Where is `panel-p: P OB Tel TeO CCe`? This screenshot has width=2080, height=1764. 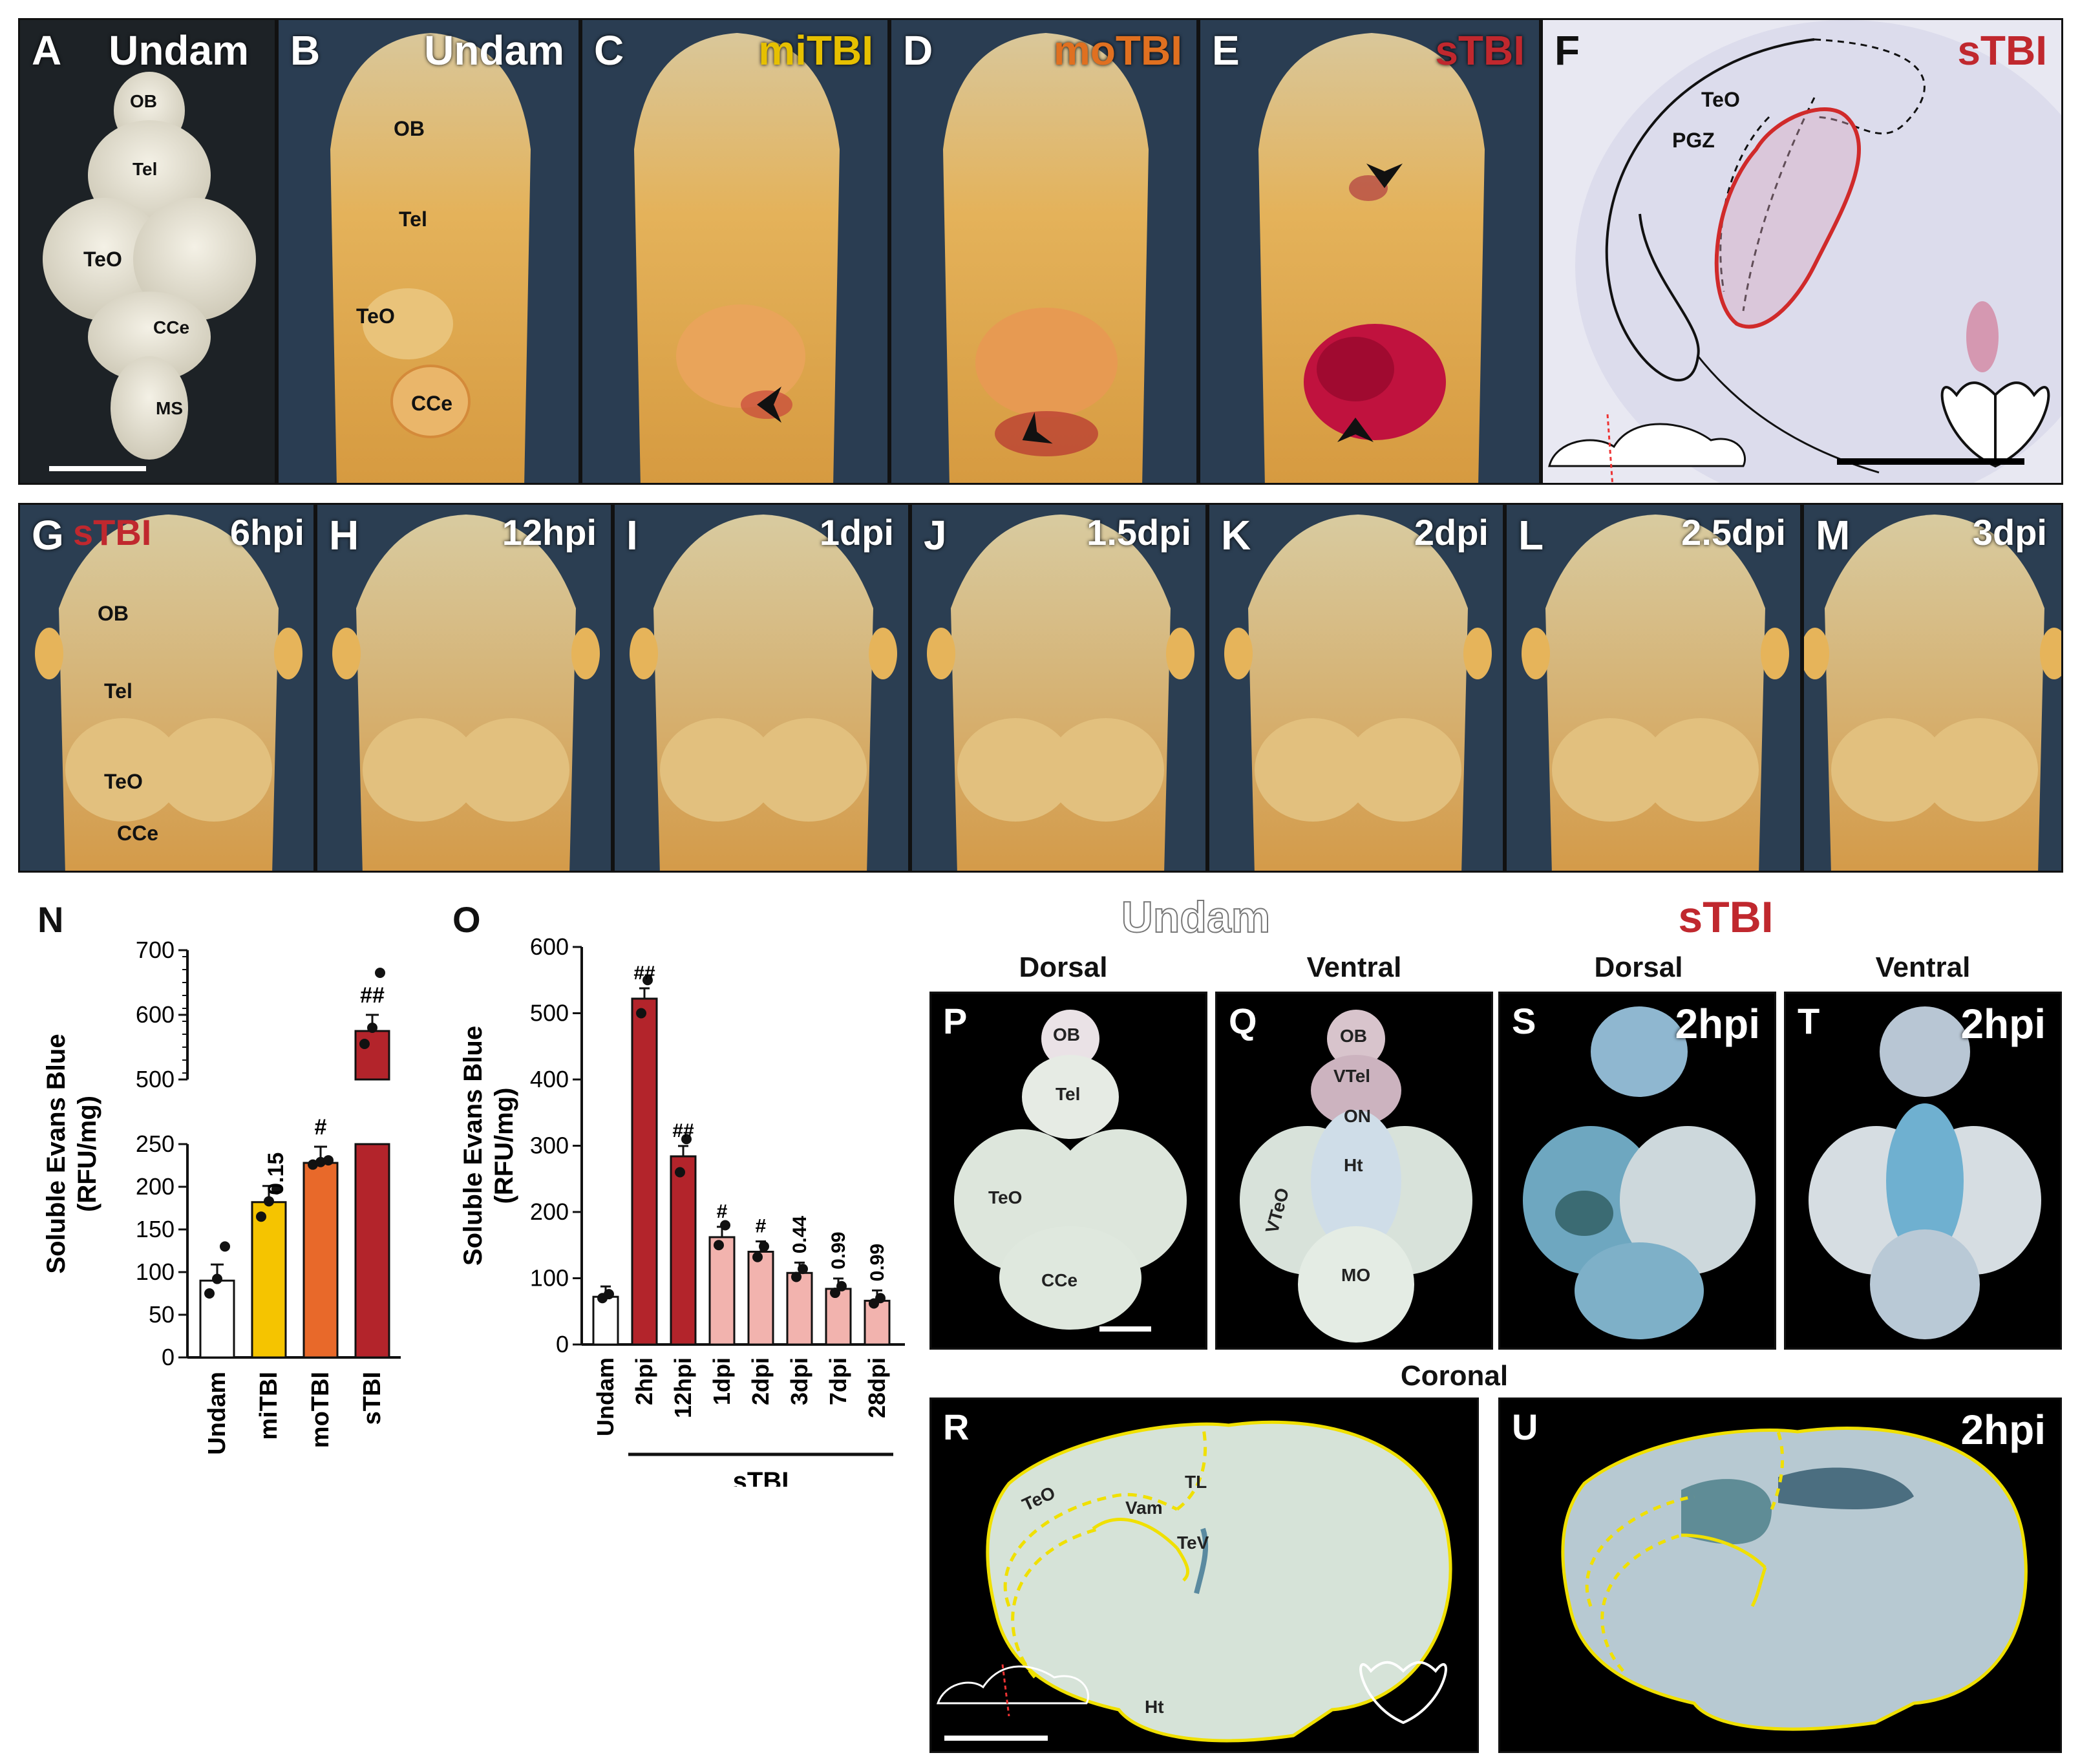 panel-p: P OB Tel TeO CCe is located at coordinates (1068, 1171).